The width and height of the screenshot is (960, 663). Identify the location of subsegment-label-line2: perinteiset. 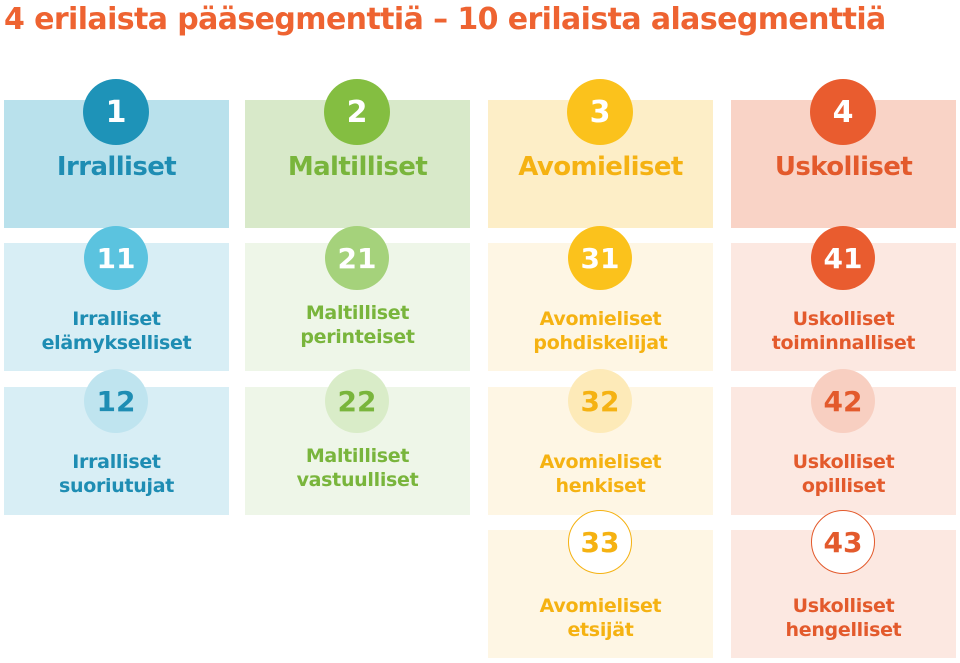
(357, 337).